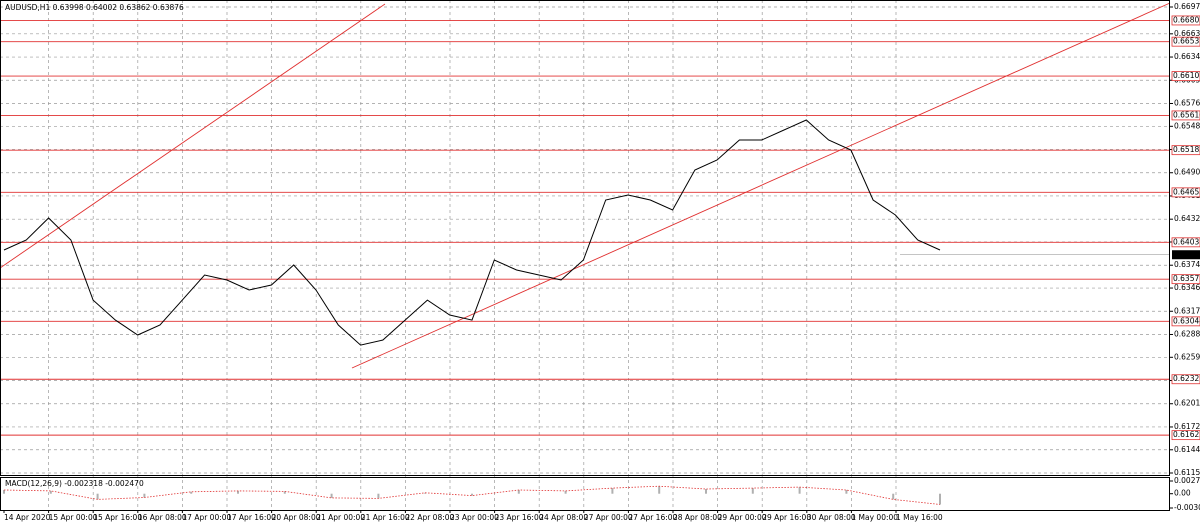 The width and height of the screenshot is (1200, 527). What do you see at coordinates (1187, 356) in the screenshot?
I see `y-tick-label: 0.62595` at bounding box center [1187, 356].